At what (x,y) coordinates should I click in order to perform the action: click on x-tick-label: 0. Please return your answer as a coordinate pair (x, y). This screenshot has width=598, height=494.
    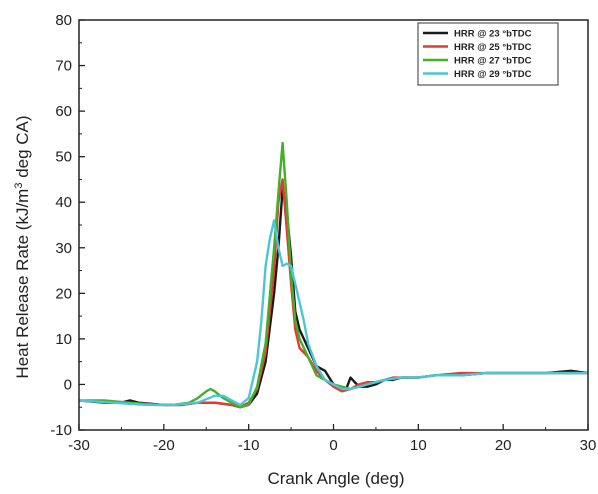
    Looking at the image, I should click on (333, 445).